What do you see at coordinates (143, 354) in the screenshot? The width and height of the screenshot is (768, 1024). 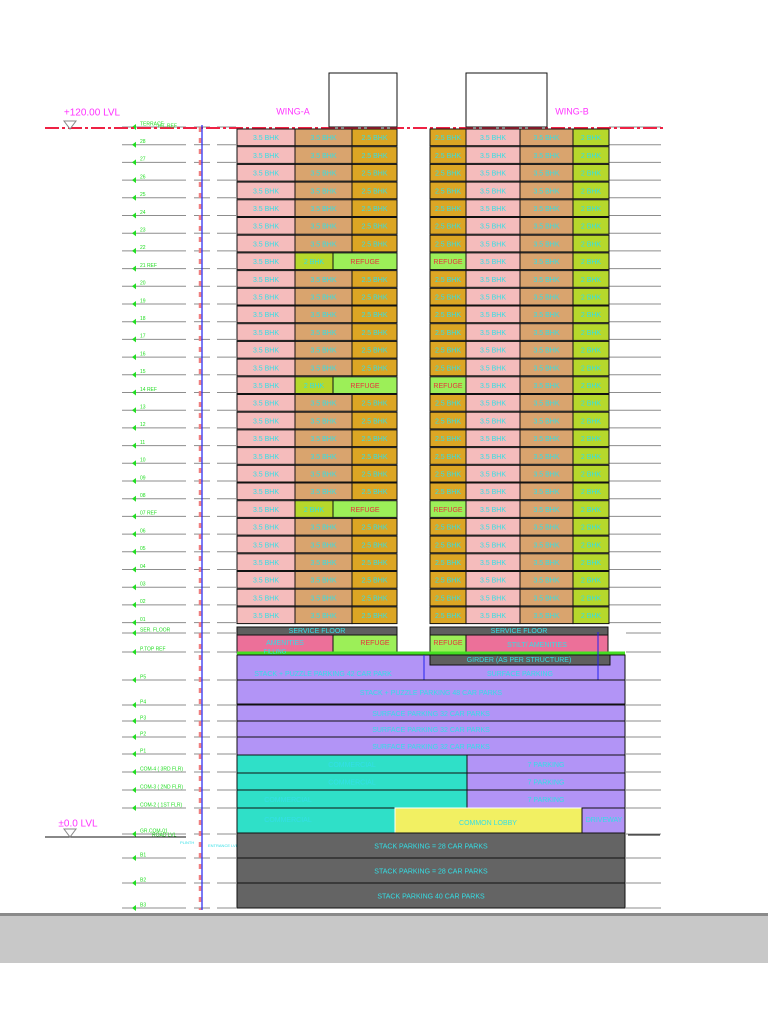 I see `floor-level-label: 16` at bounding box center [143, 354].